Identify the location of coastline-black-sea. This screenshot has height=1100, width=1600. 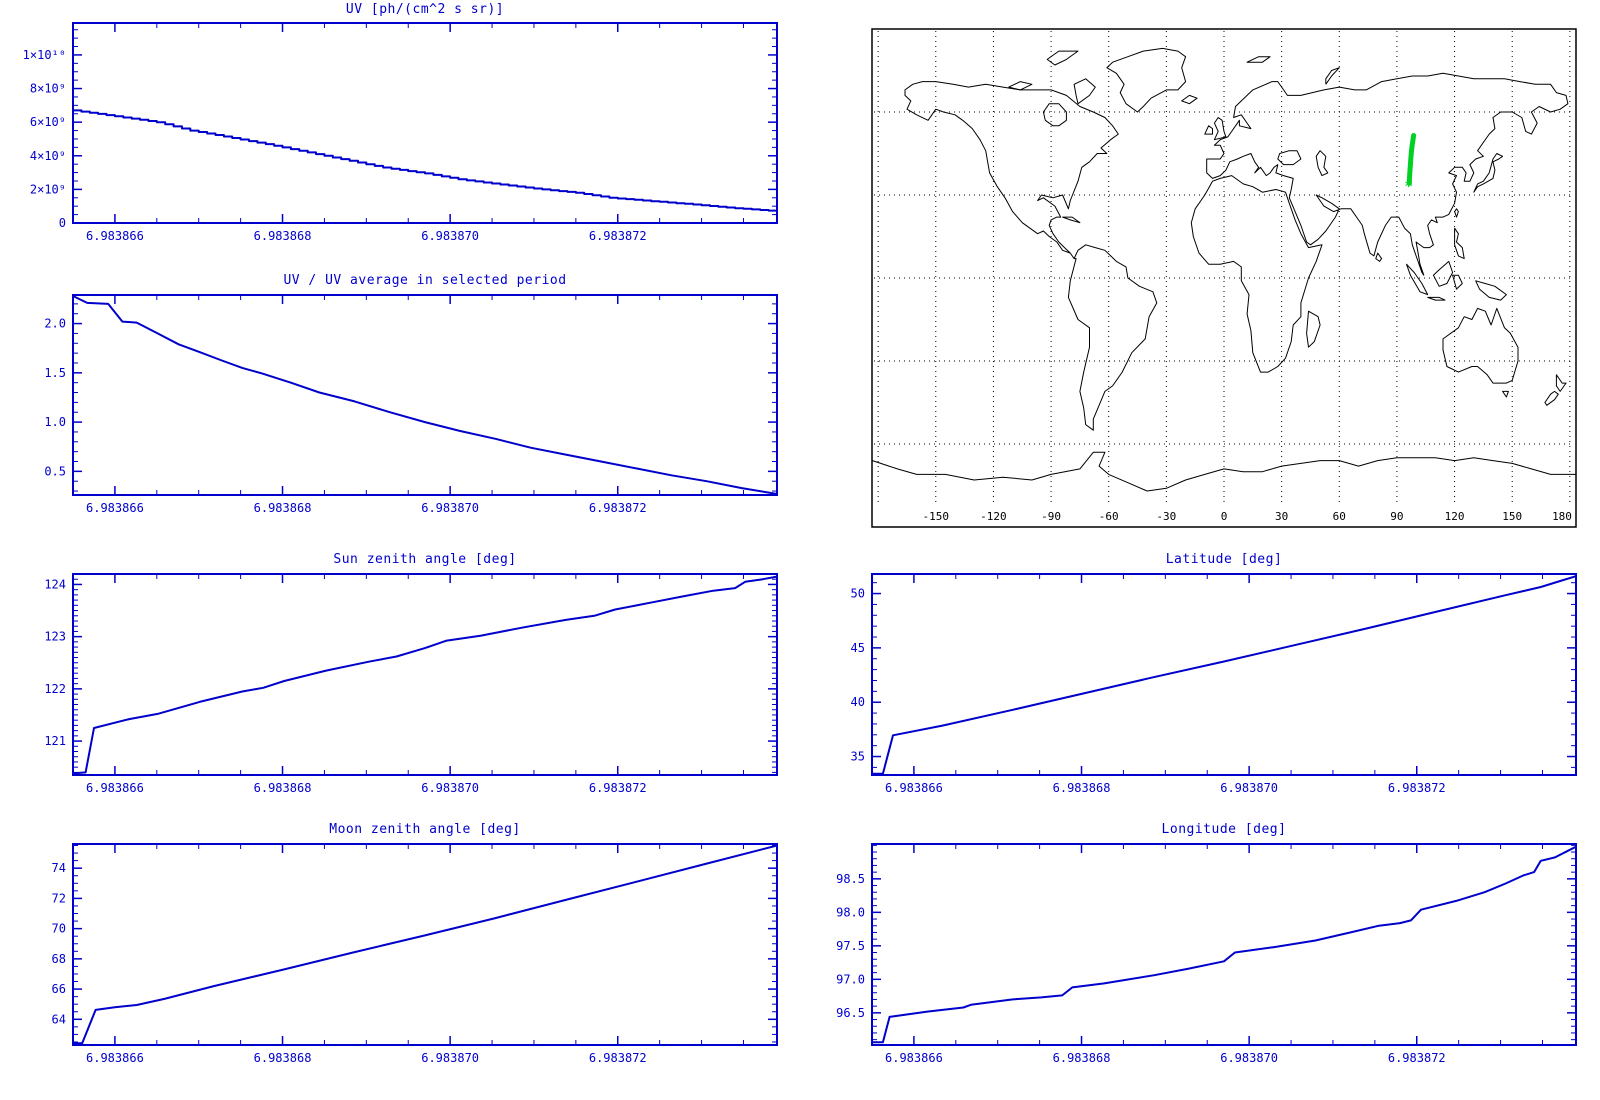
(1289, 158).